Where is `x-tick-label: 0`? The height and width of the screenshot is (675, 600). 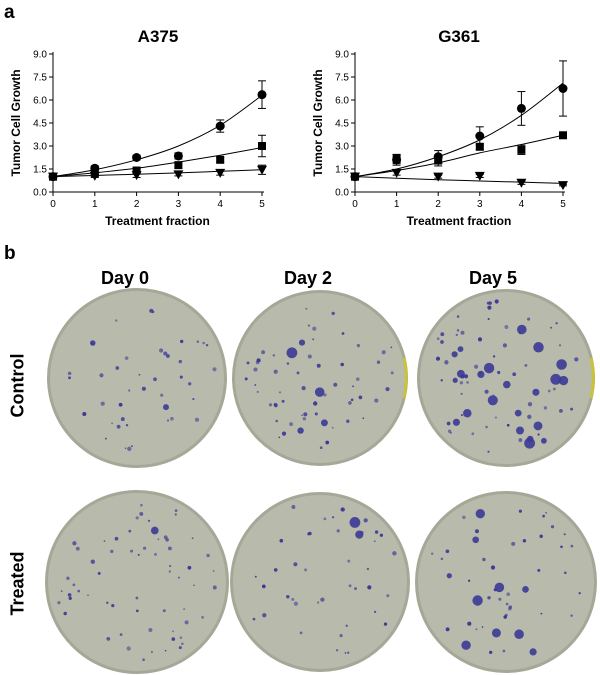 x-tick-label: 0 is located at coordinates (355, 204).